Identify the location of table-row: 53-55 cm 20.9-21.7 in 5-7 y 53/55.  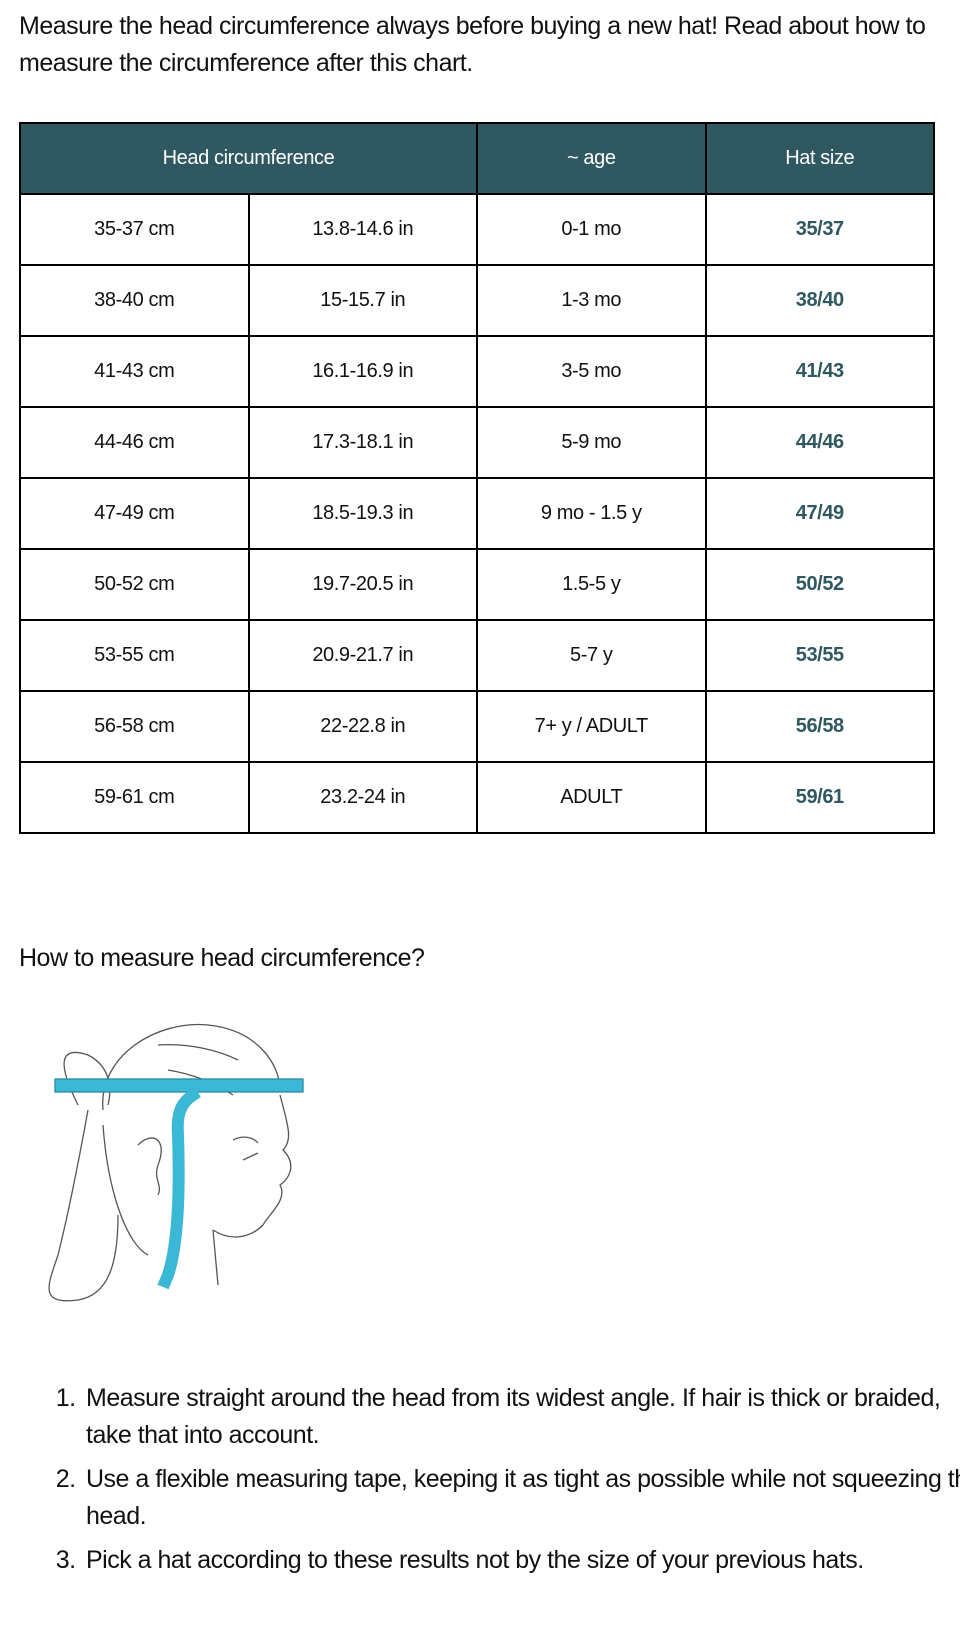
(477, 655).